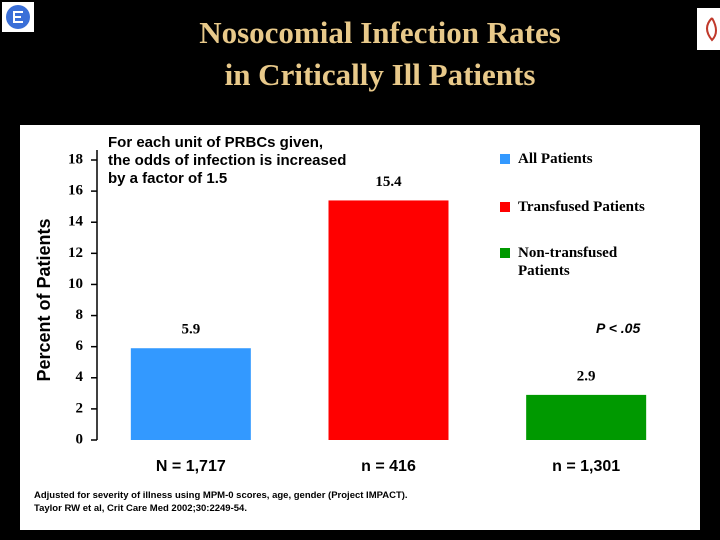 The width and height of the screenshot is (720, 540). I want to click on y-tick-label: 6, so click(80, 346).